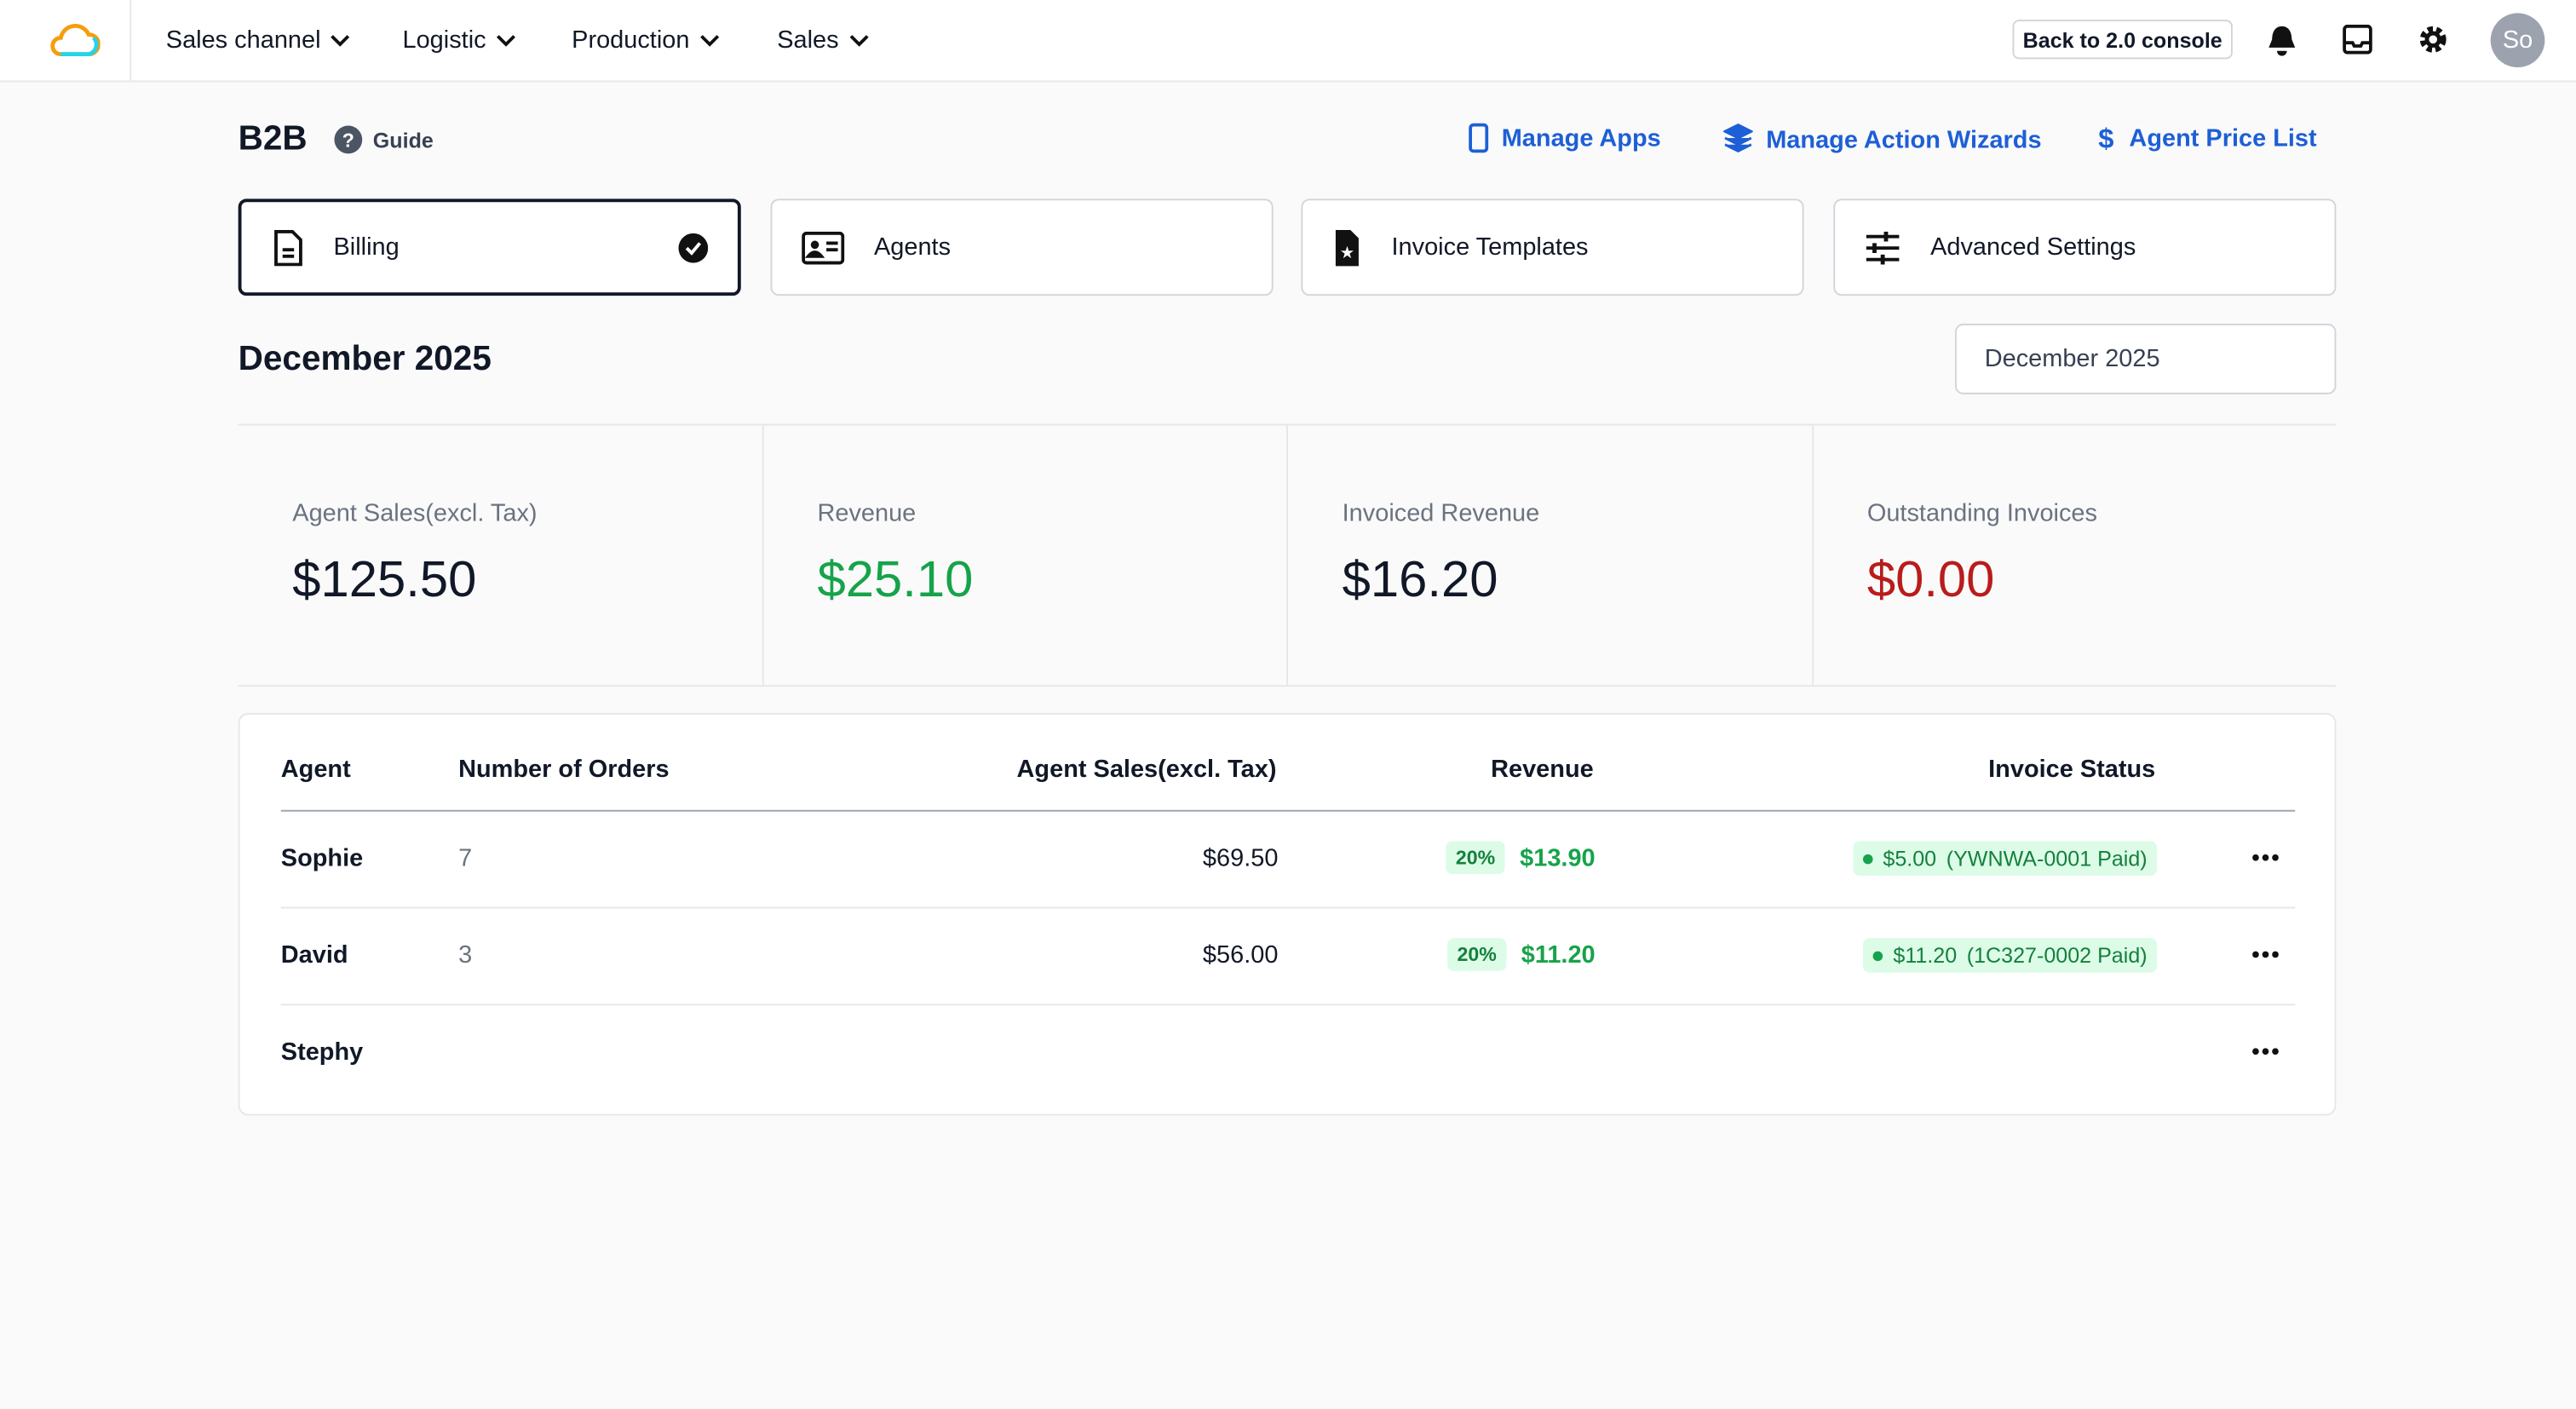 This screenshot has height=1409, width=2576. Describe the element at coordinates (1558, 857) in the screenshot. I see `revenue-amount: $13.90` at that location.